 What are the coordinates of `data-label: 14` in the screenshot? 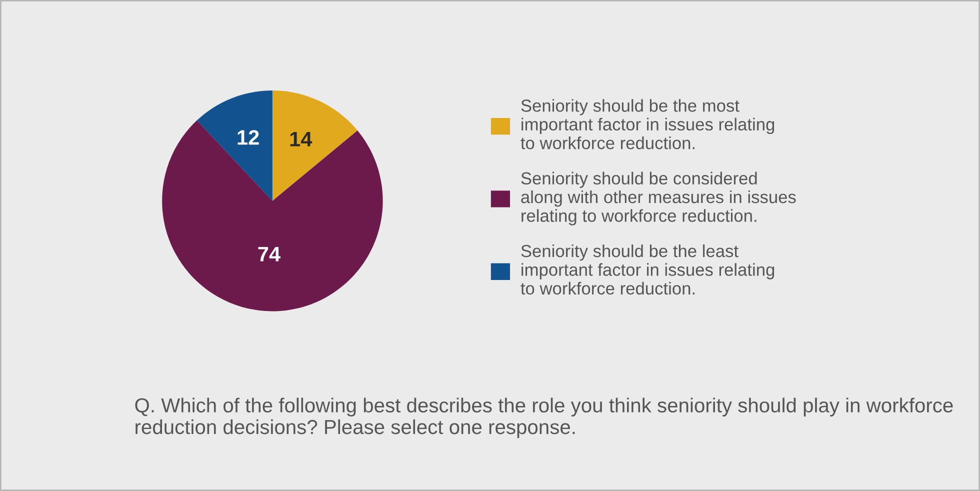 It's located at (301, 139).